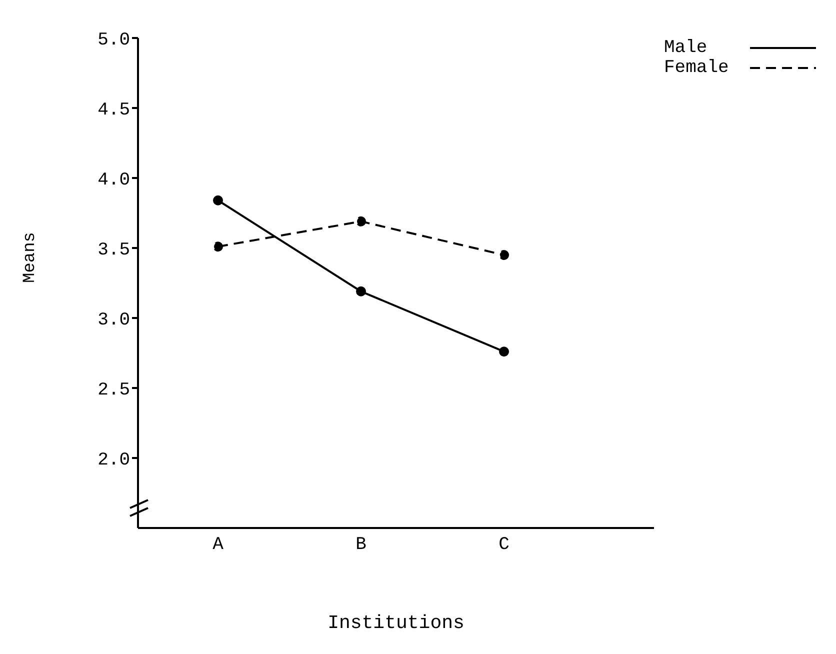  Describe the element at coordinates (114, 320) in the screenshot. I see `y-tick-label: 3.0` at that location.